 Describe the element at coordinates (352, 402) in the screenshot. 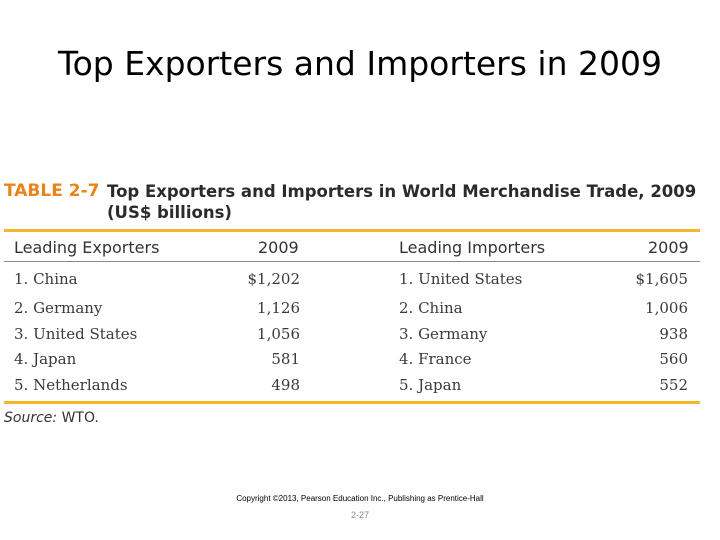

I see `table-bottom-rule` at that location.